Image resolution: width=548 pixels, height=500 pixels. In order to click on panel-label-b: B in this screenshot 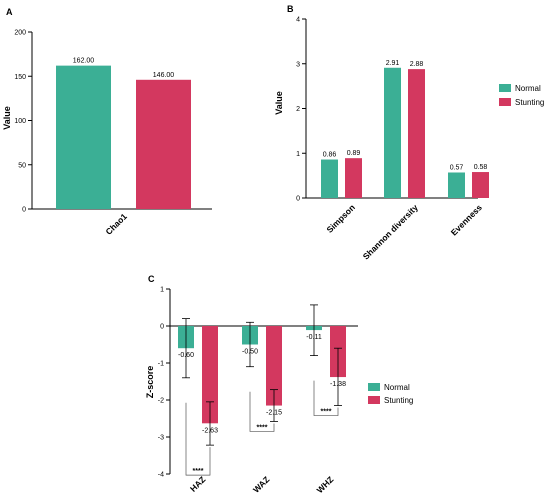, I will do `click(290, 9)`.